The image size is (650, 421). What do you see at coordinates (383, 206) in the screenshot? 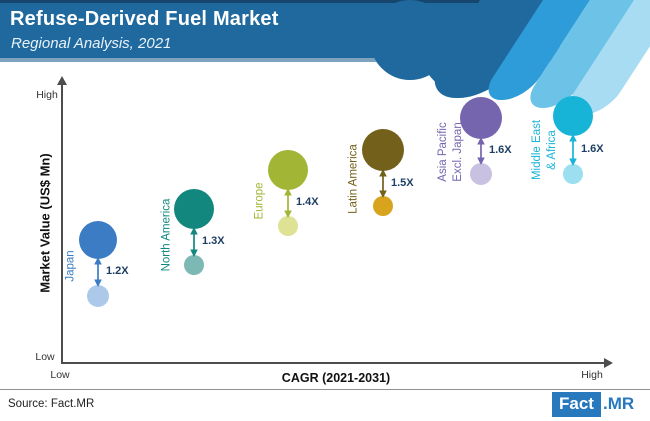
I see `region-bubble-small-latin-america` at bounding box center [383, 206].